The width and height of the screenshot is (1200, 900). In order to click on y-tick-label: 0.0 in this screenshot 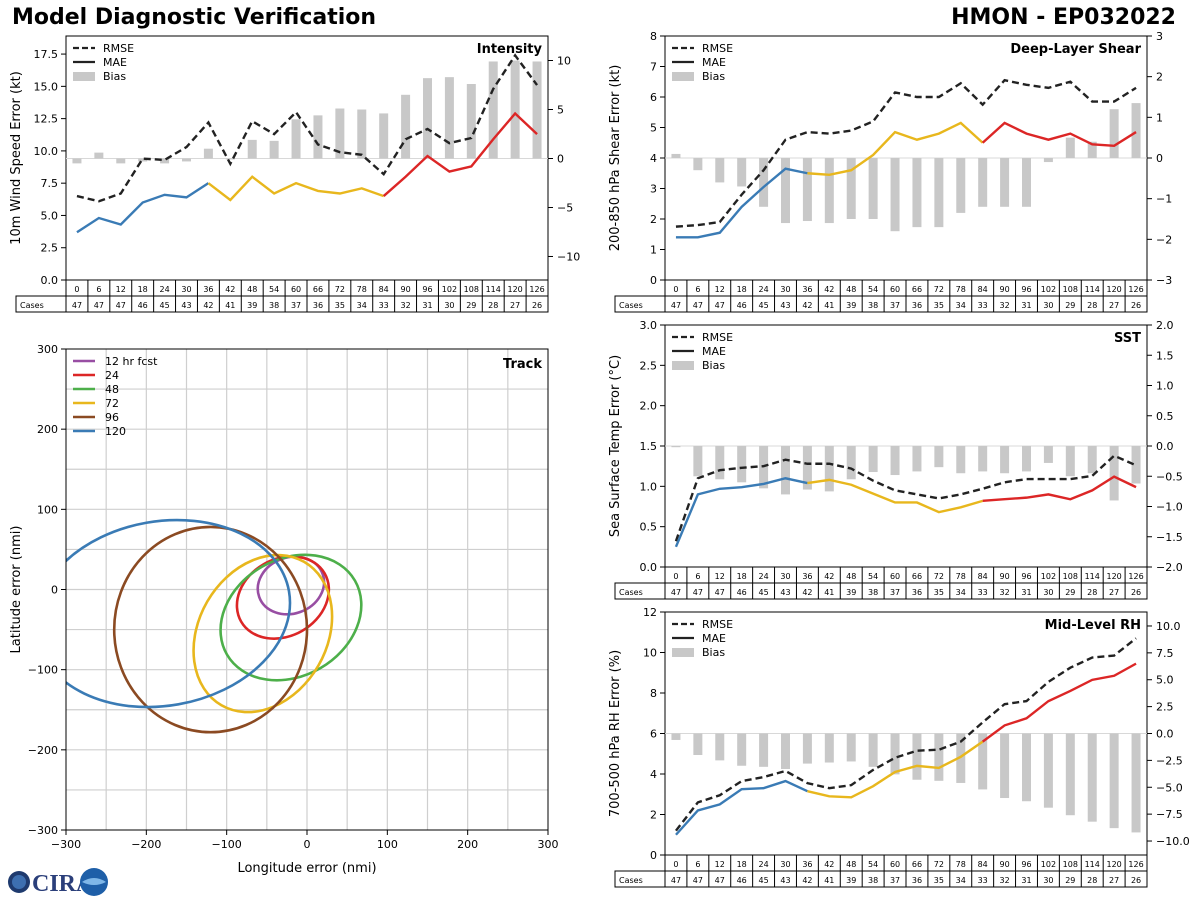, I will do `click(50, 280)`.